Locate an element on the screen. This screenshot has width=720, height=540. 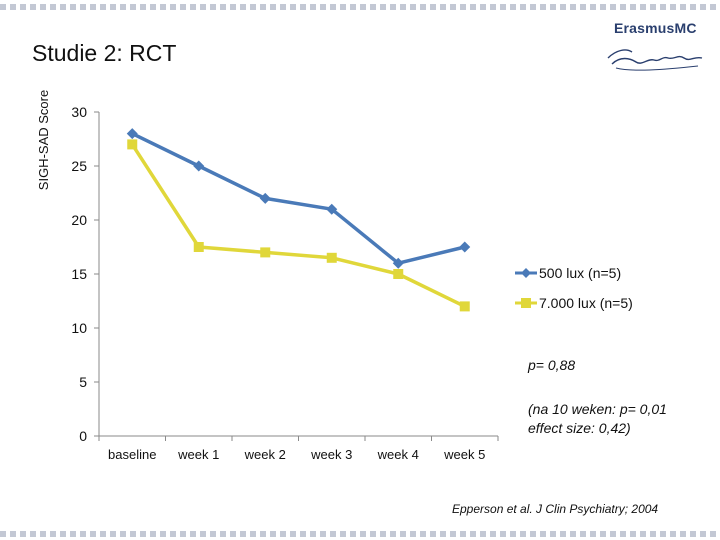
y-tick-label: 20 is located at coordinates (79, 220).